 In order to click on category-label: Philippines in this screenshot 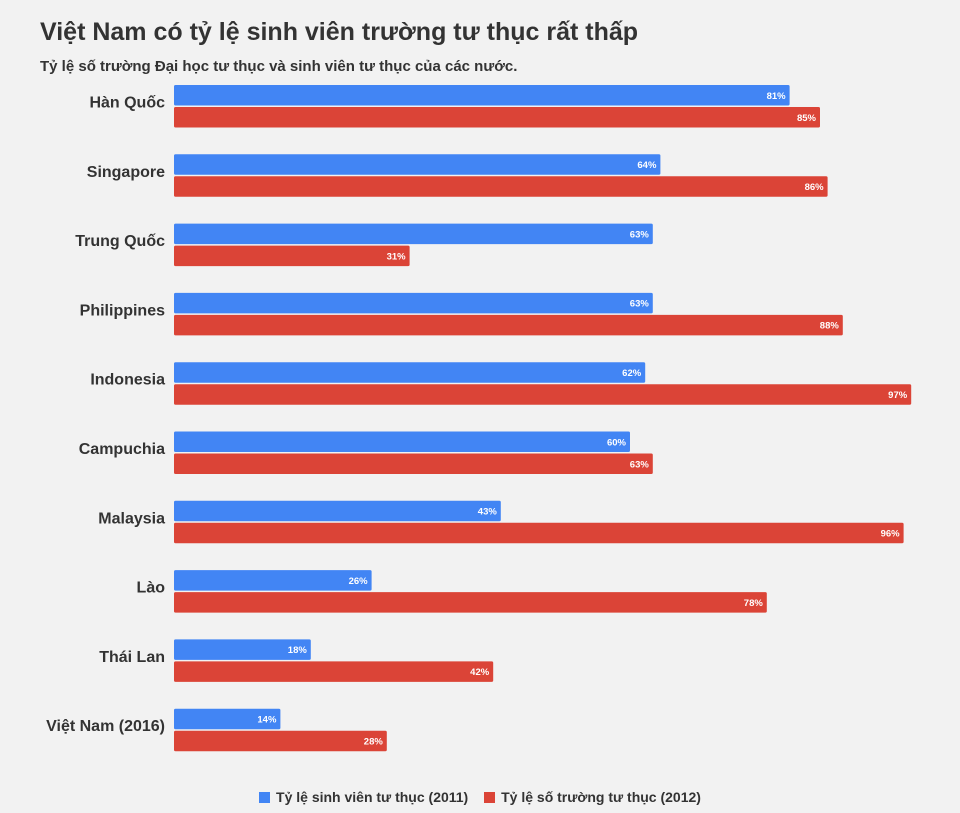, I will do `click(122, 310)`.